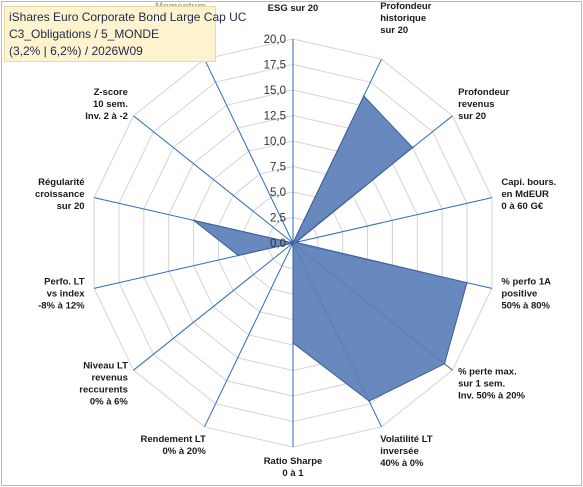  What do you see at coordinates (481, 383) in the screenshot?
I see `category-label: sur 1 sem.` at bounding box center [481, 383].